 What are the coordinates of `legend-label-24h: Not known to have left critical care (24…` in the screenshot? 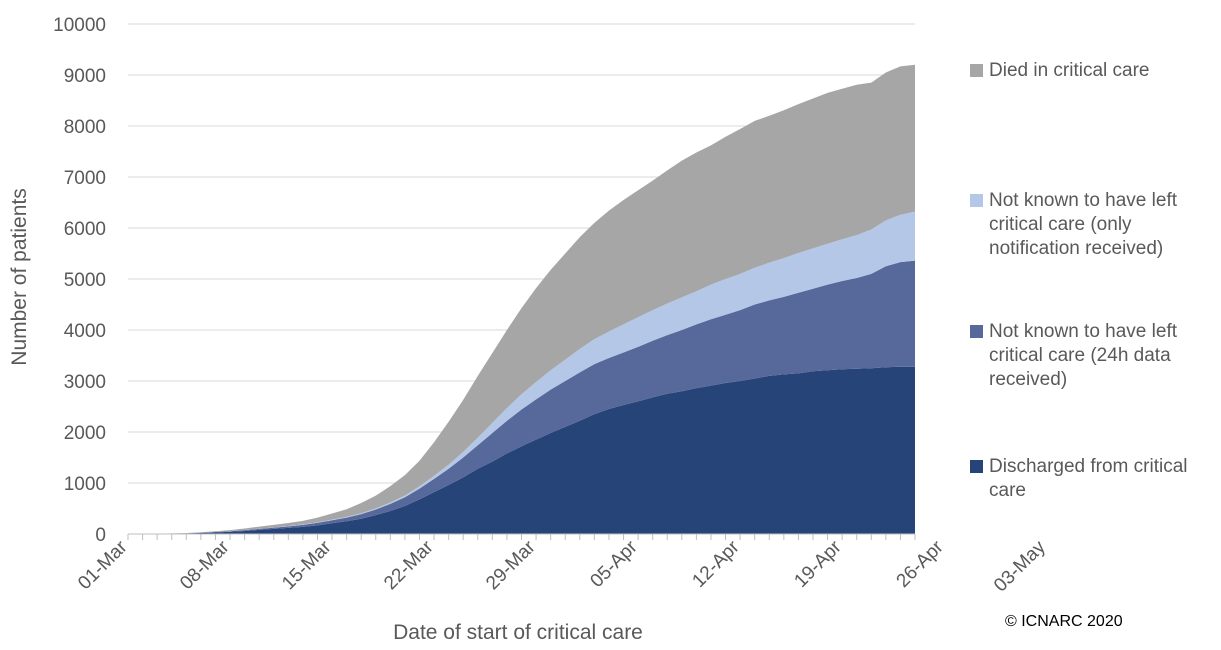 It's located at (1083, 355).